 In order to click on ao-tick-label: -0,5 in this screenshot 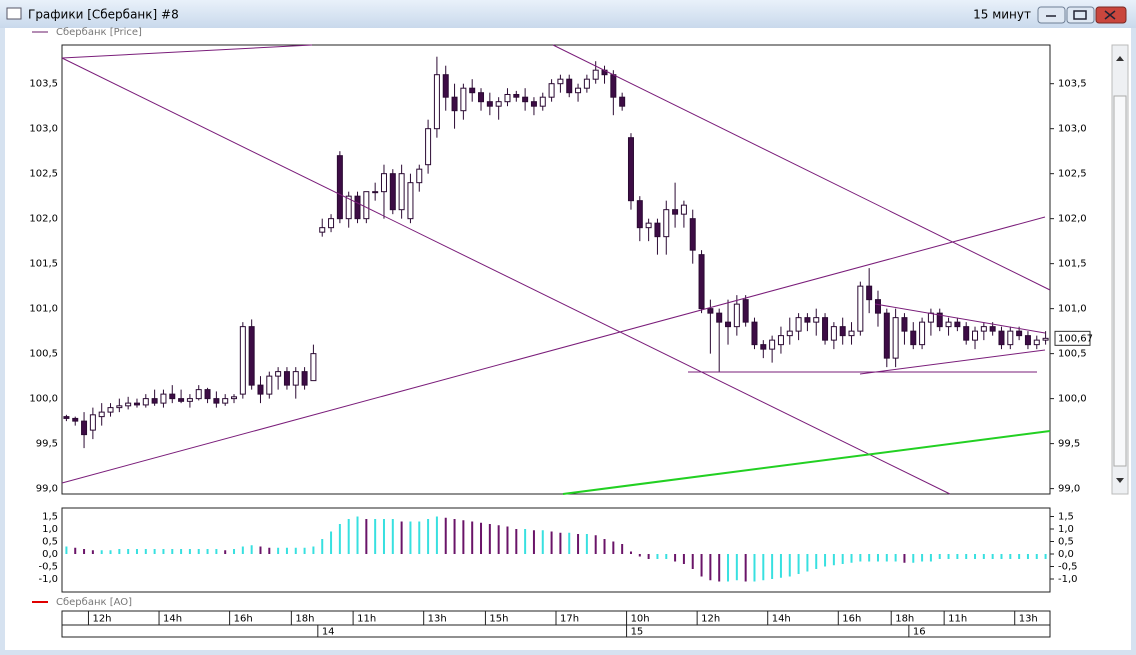, I will do `click(48, 567)`.